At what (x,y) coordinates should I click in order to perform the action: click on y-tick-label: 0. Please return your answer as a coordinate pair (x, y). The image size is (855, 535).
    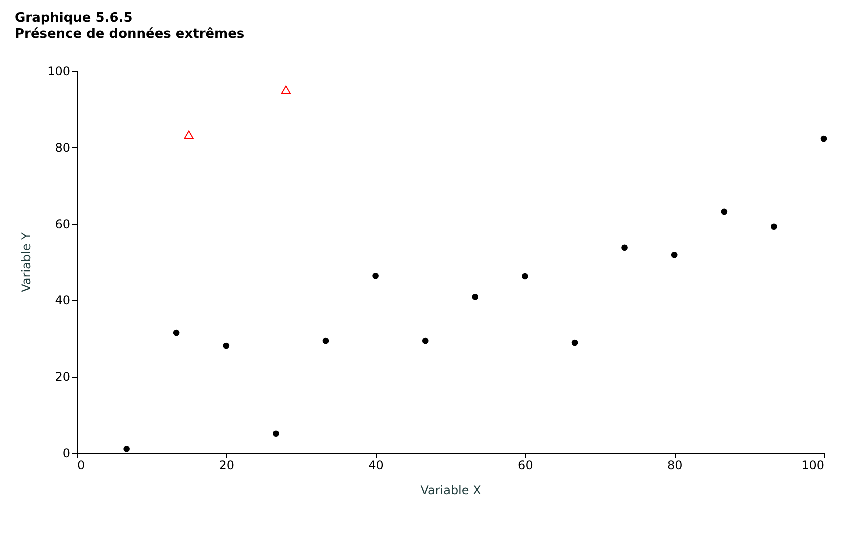
    Looking at the image, I should click on (66, 453).